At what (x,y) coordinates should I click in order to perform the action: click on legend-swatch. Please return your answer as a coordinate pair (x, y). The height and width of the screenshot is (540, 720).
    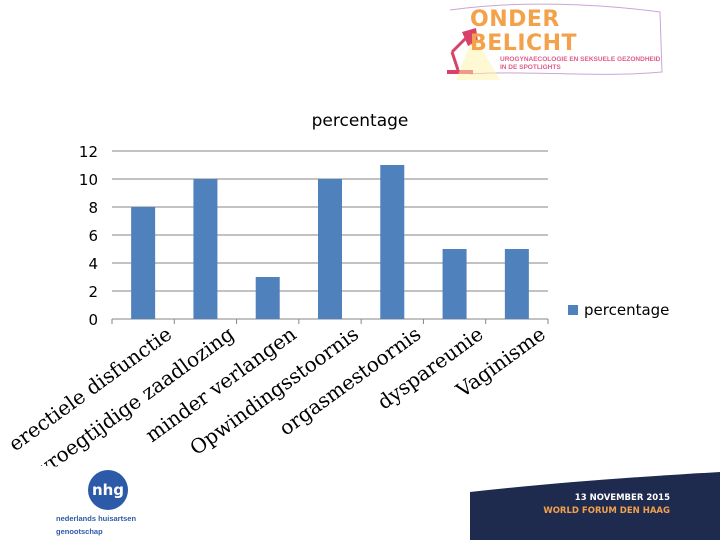
    Looking at the image, I should click on (573, 310).